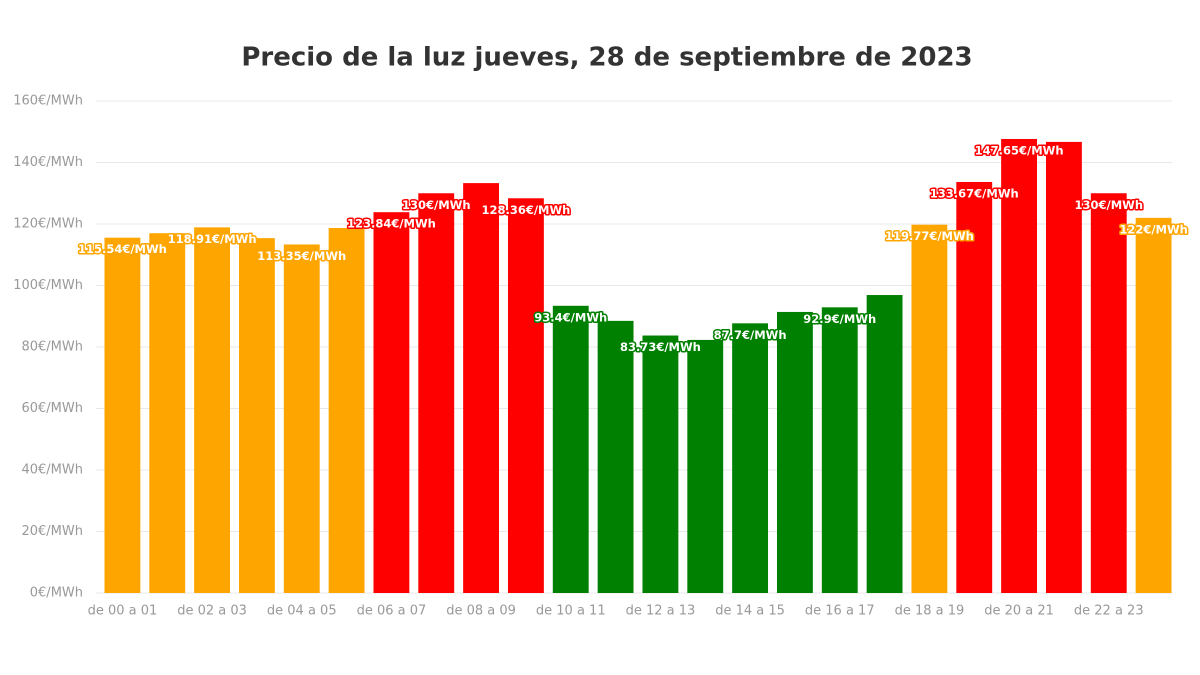 This screenshot has height=675, width=1200. Describe the element at coordinates (660, 347) in the screenshot. I see `value-label: 83.73€/MWh` at that location.